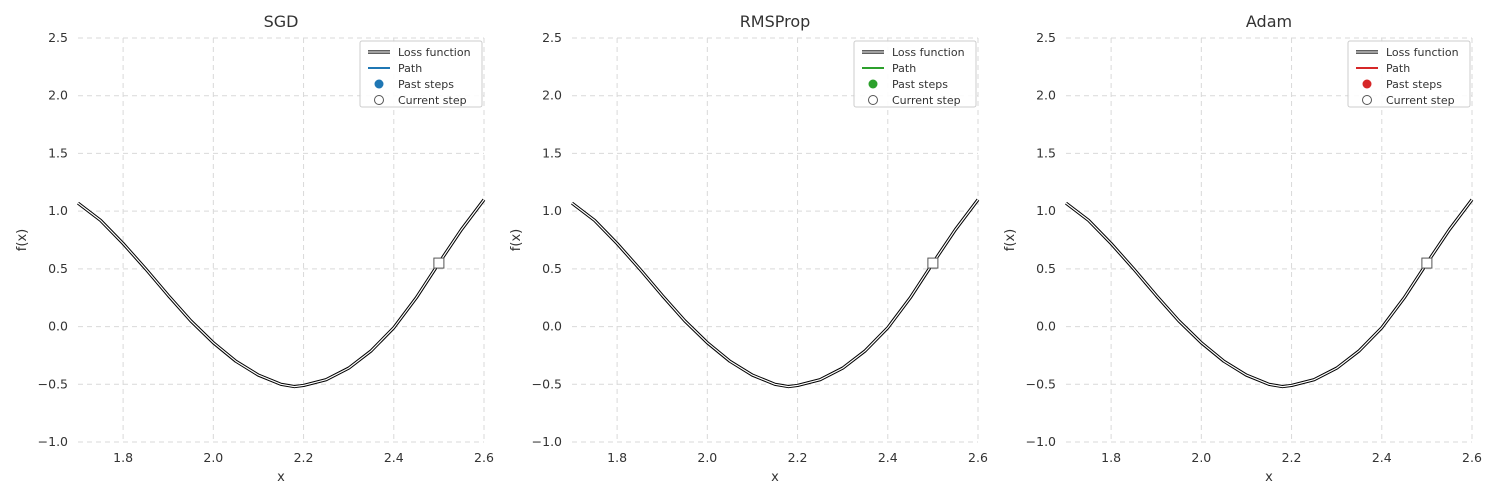 The height and width of the screenshot is (500, 1500). I want to click on chart-title: SGD, so click(281, 21).